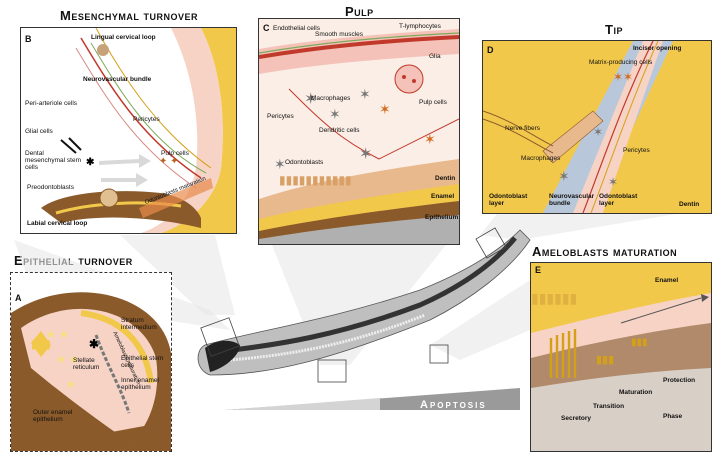 The width and height of the screenshot is (720, 460). Describe the element at coordinates (609, 406) in the screenshot. I see `label-transition: Transition` at that location.